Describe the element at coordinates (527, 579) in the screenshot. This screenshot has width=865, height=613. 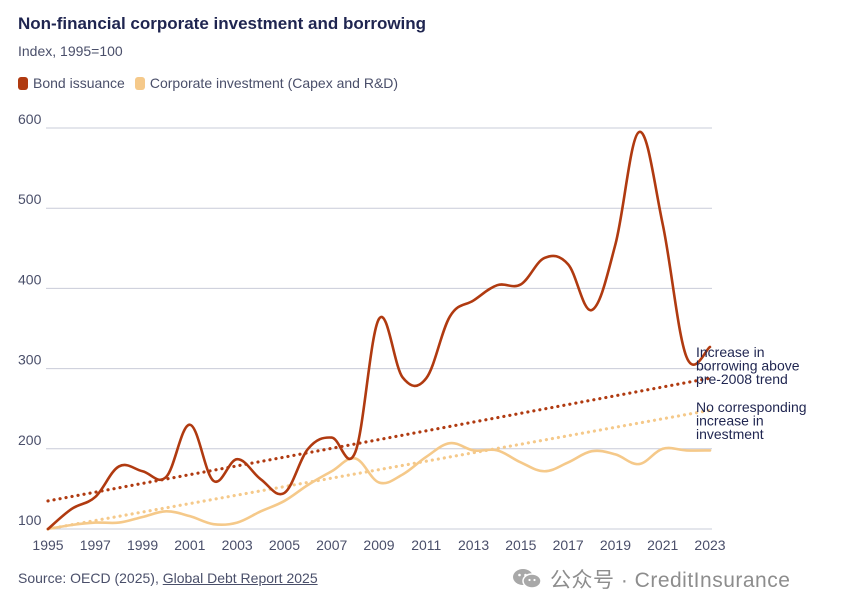
I see `wechat-icon` at that location.